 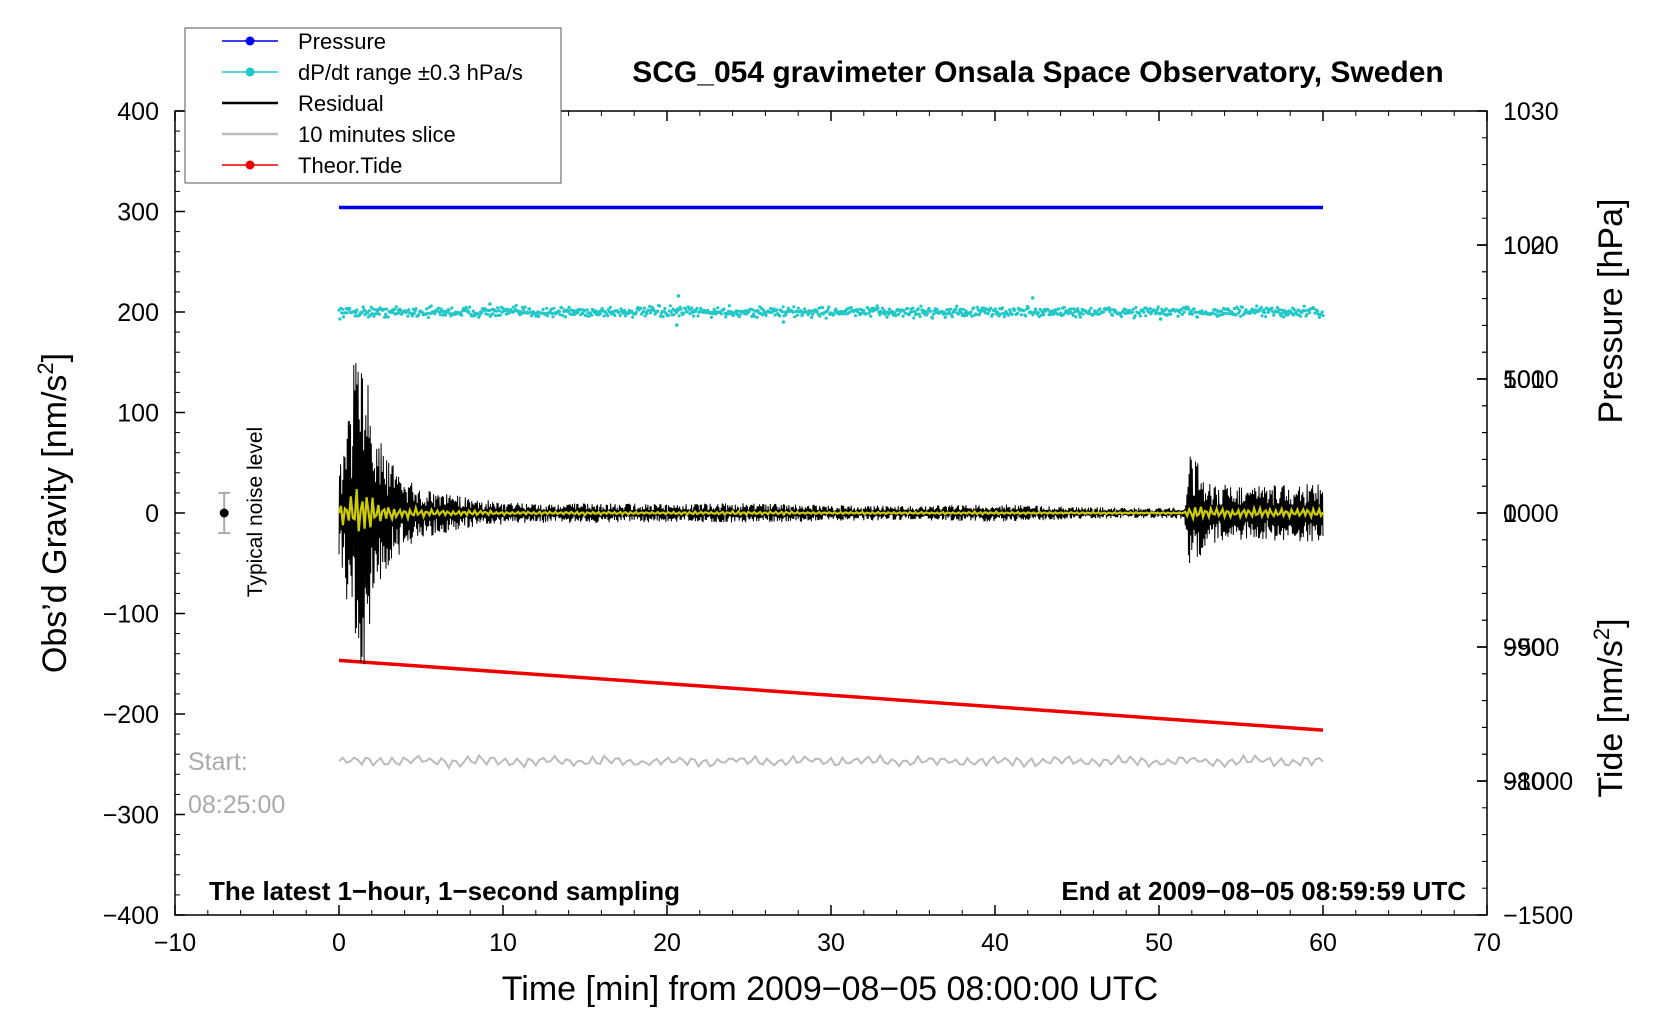 What do you see at coordinates (1487, 943) in the screenshot?
I see `x-tick-label-8: 70` at bounding box center [1487, 943].